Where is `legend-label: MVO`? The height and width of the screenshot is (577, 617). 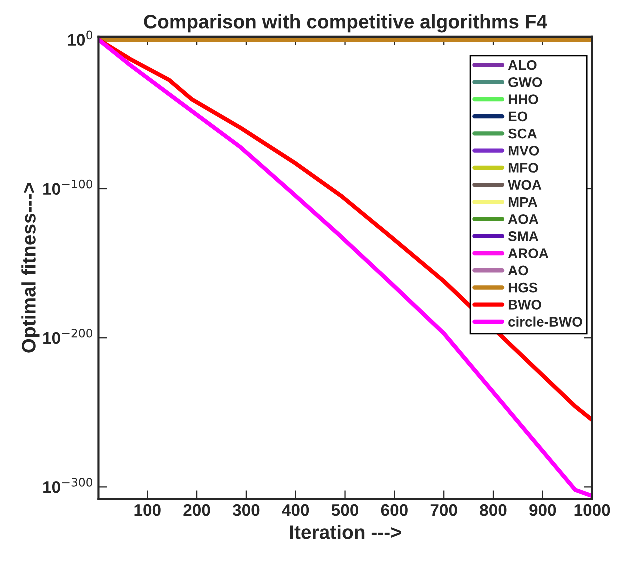
legend-label: MVO is located at coordinates (524, 151).